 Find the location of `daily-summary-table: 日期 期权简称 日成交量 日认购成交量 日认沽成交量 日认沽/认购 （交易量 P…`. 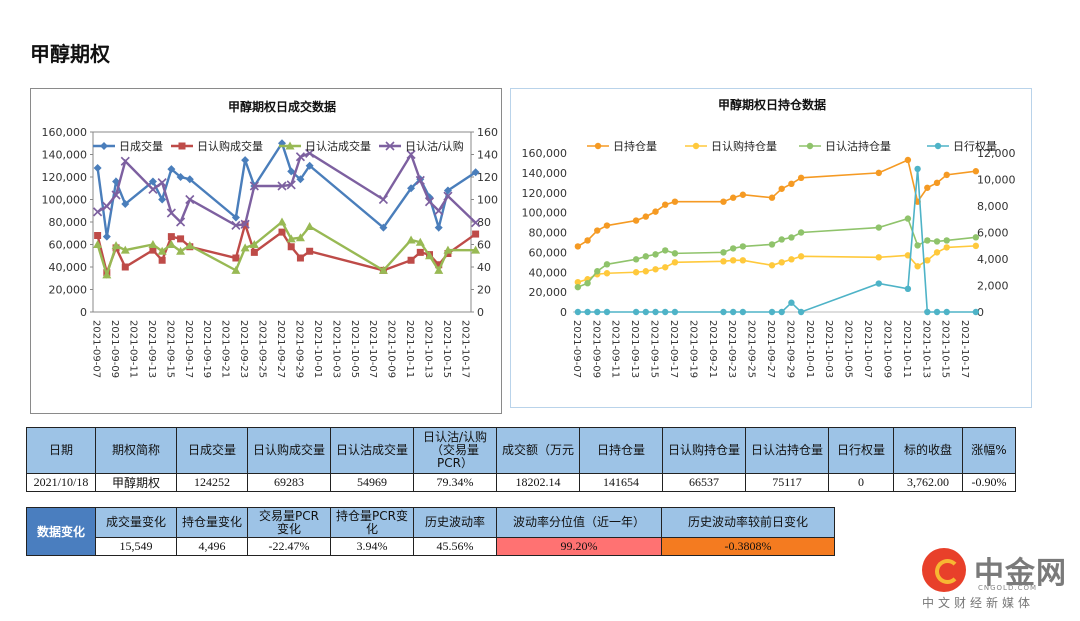

daily-summary-table: 日期 期权简称 日成交量 日认购成交量 日认沽成交量 日认沽/认购 （交易量 P… is located at coordinates (521, 459).